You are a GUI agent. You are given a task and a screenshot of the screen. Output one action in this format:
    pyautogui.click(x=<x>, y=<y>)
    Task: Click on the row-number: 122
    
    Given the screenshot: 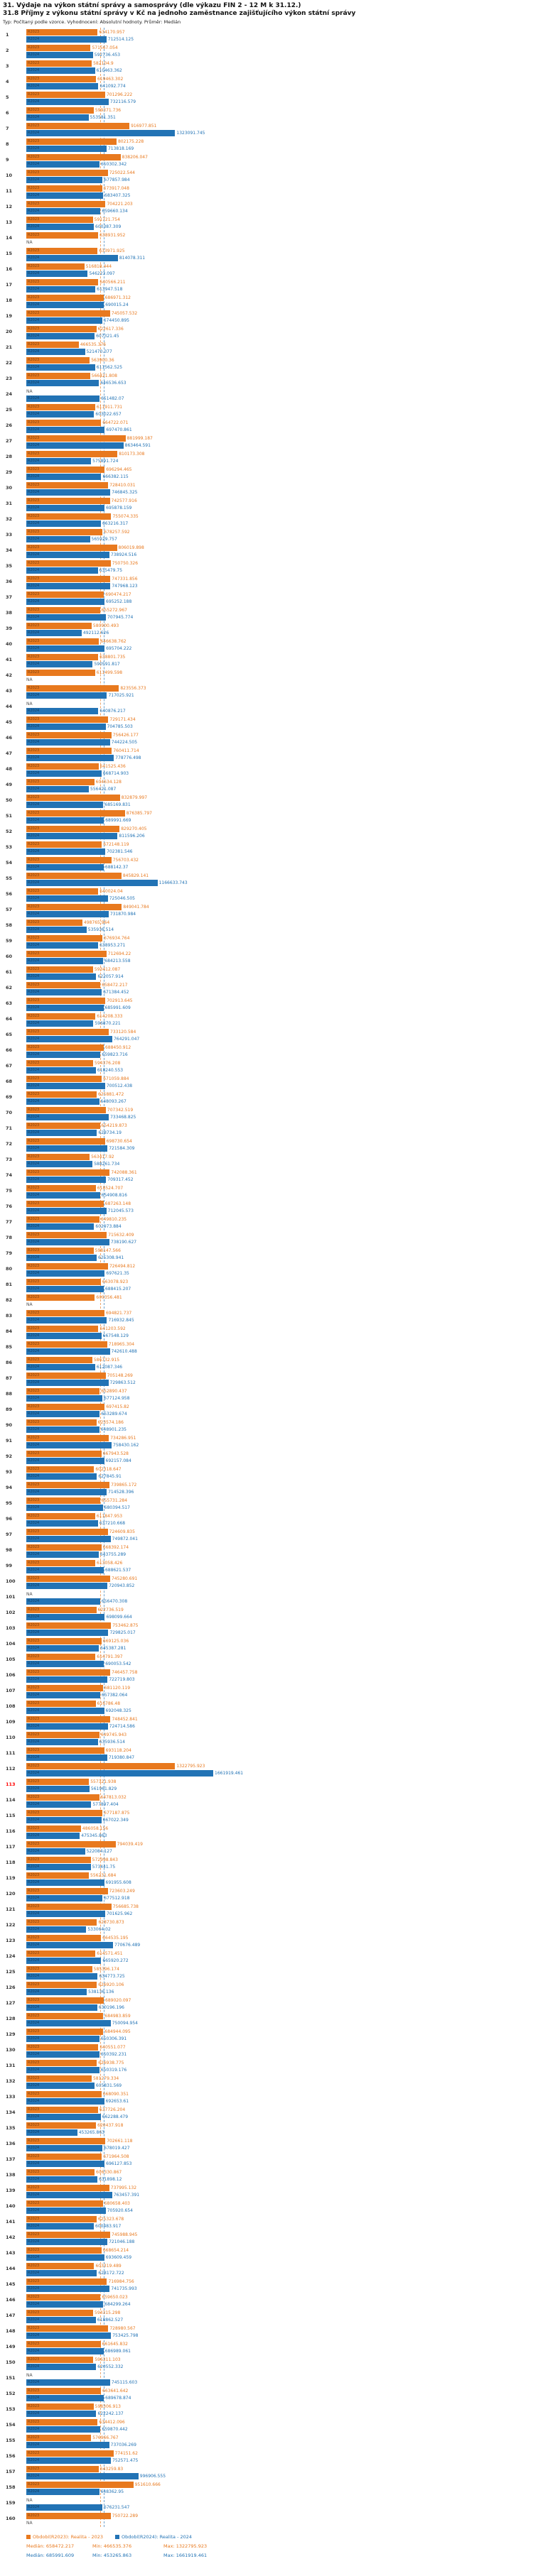 What is the action you would take?
    pyautogui.click(x=11, y=1925)
    